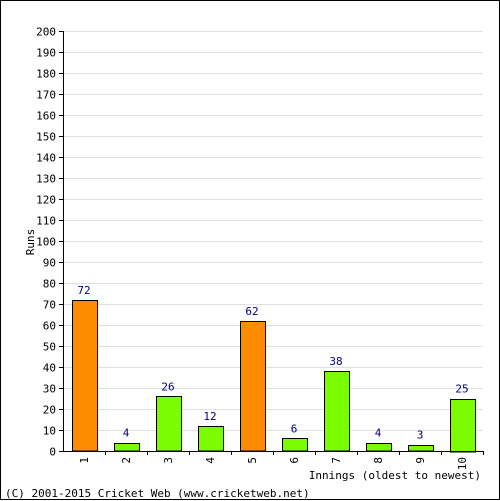  Describe the element at coordinates (335, 361) in the screenshot. I see `bar-data-label: 38` at that location.